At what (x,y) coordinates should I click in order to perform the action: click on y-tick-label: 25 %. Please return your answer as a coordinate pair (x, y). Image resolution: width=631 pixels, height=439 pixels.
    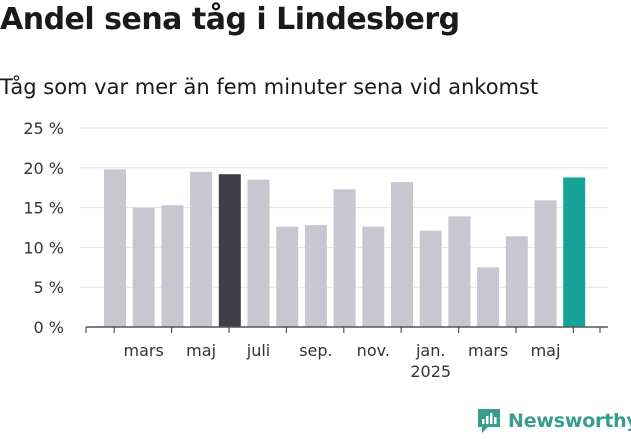
    Looking at the image, I should click on (43, 128).